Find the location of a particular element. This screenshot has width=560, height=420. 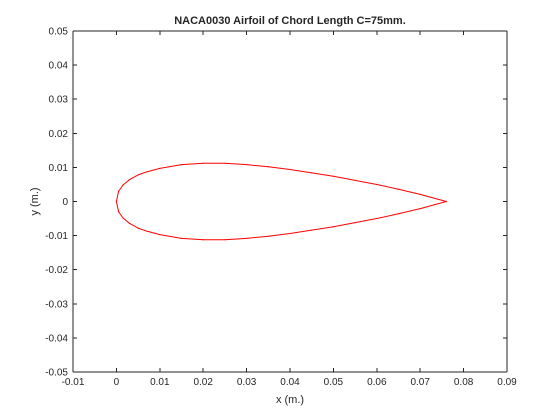

x-axis-label: x (m.) is located at coordinates (290, 400).